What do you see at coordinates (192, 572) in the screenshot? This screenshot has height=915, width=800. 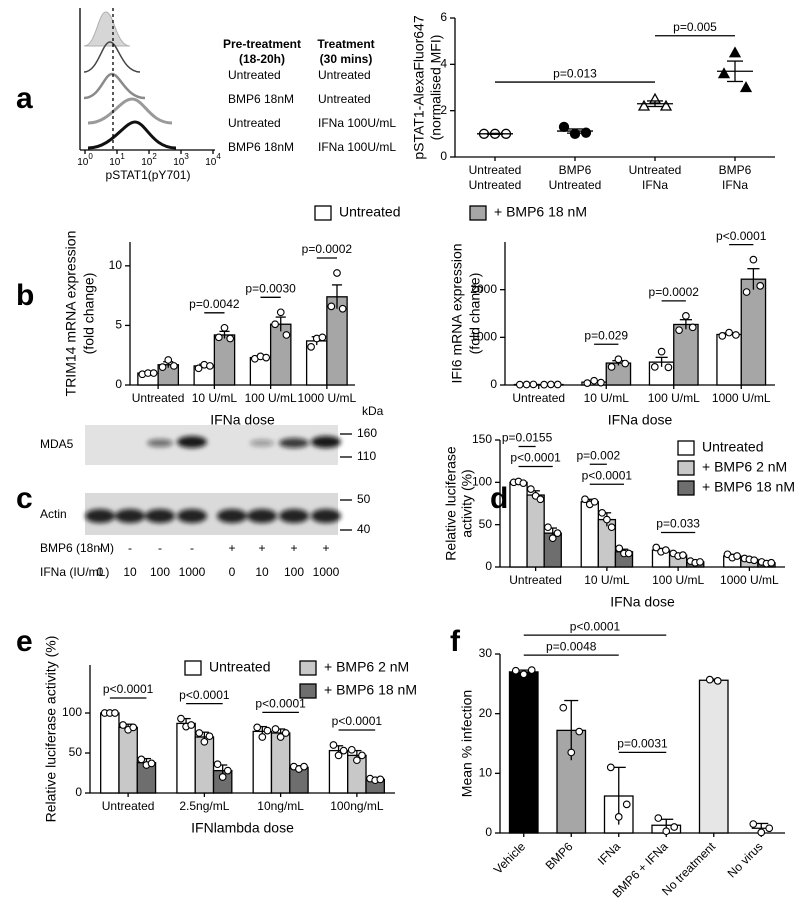 I see `lane-label: 1000` at bounding box center [192, 572].